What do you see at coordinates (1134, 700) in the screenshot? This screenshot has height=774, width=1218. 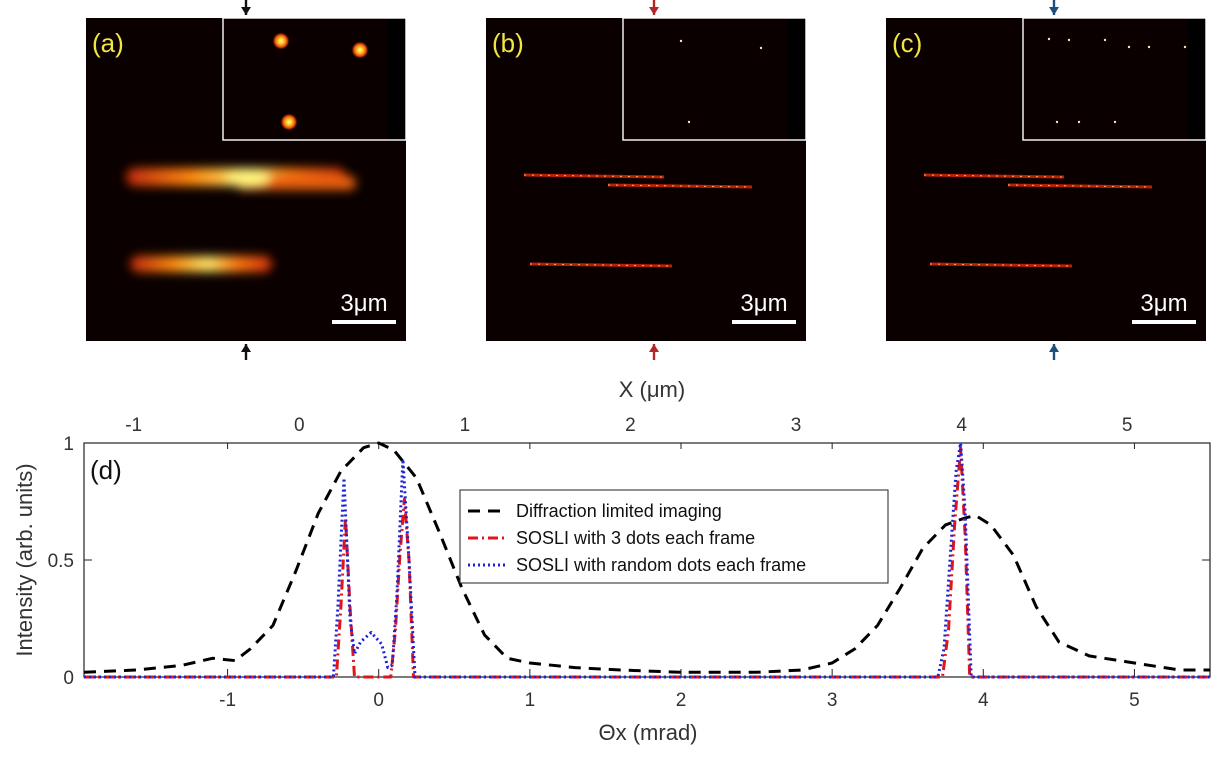 I see `x-tick-label: 5` at bounding box center [1134, 700].